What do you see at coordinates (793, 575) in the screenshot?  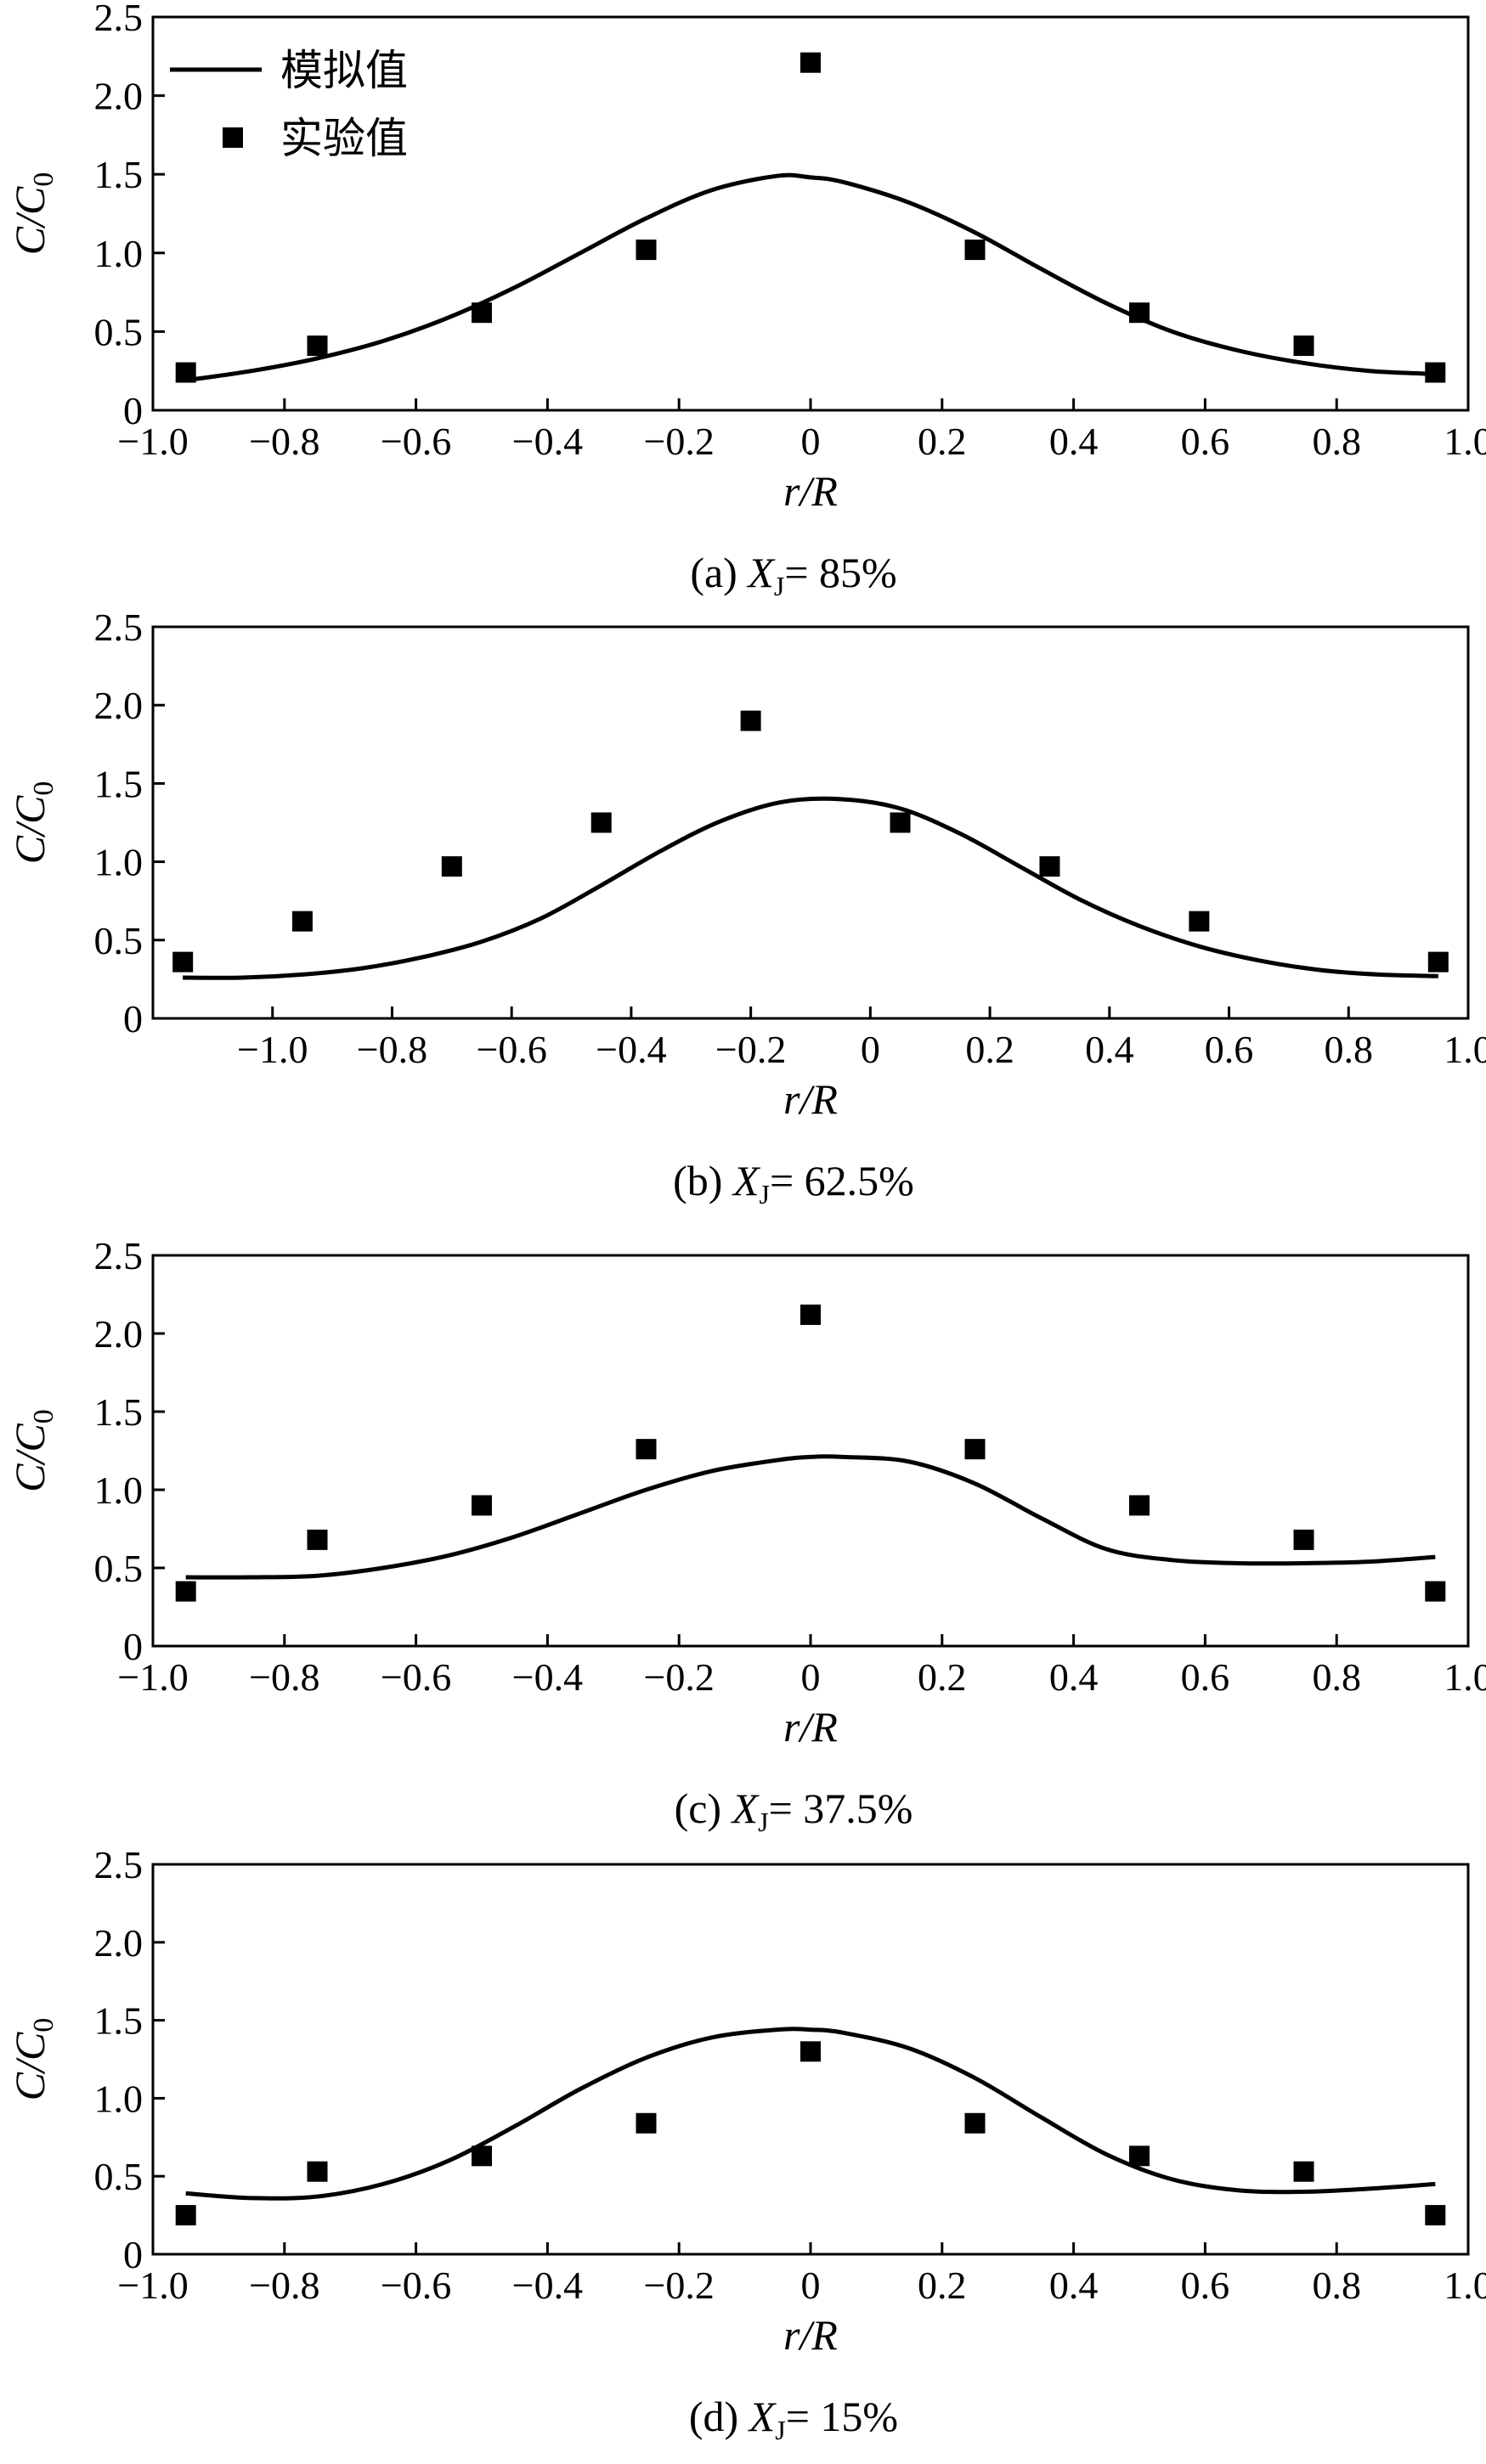 I see `panel-caption: (a) XJ= 85%` at bounding box center [793, 575].